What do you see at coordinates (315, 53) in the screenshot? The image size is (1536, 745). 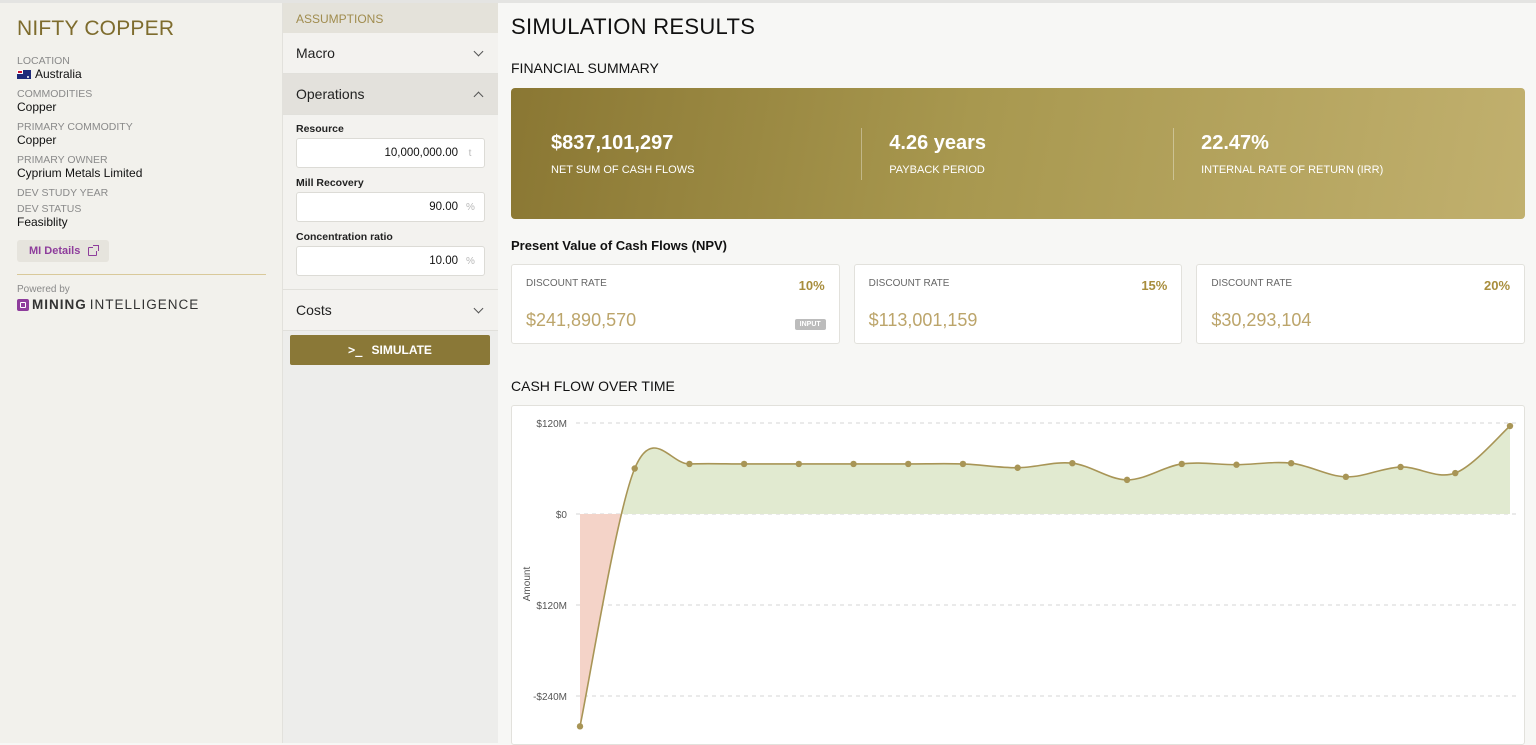 I see `accordion-label: Macro` at bounding box center [315, 53].